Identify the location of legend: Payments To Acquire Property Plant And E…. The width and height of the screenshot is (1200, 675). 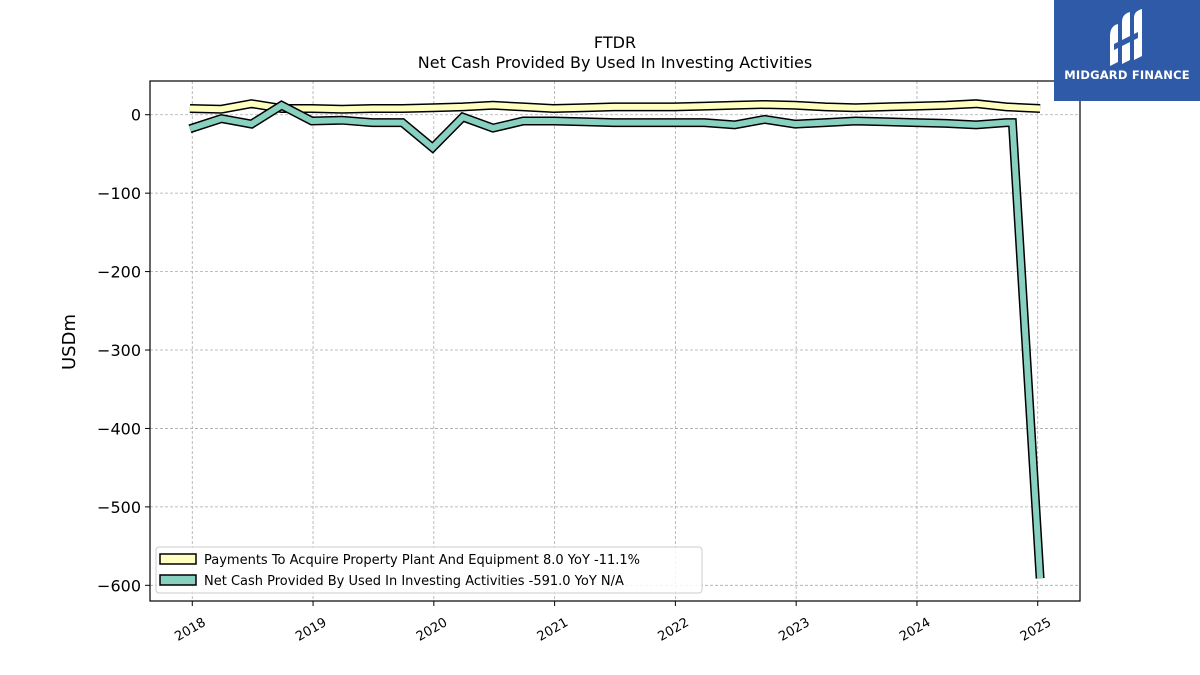
(429, 570).